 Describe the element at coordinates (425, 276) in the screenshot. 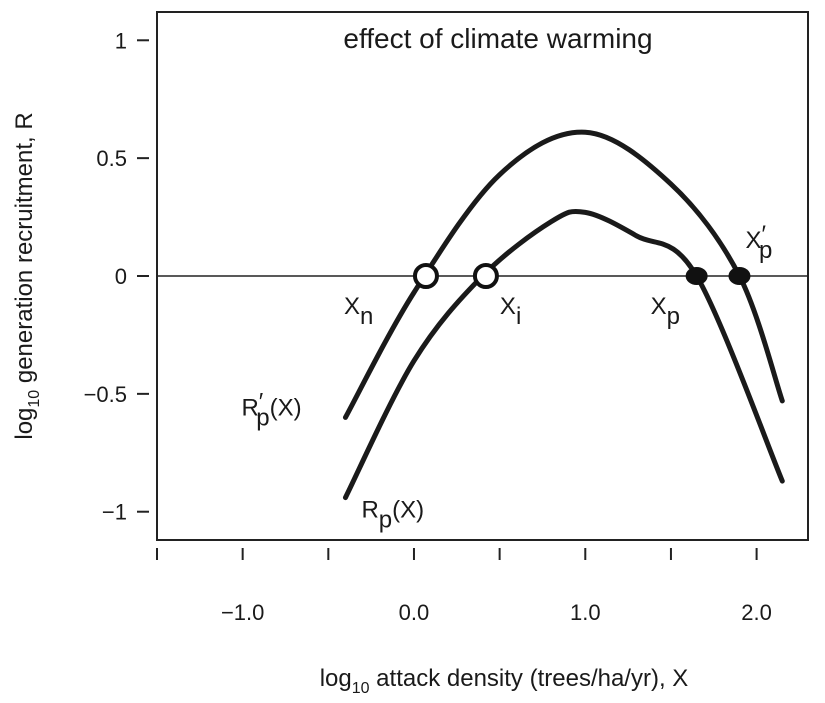

I see `equilibrium-point-xn` at that location.